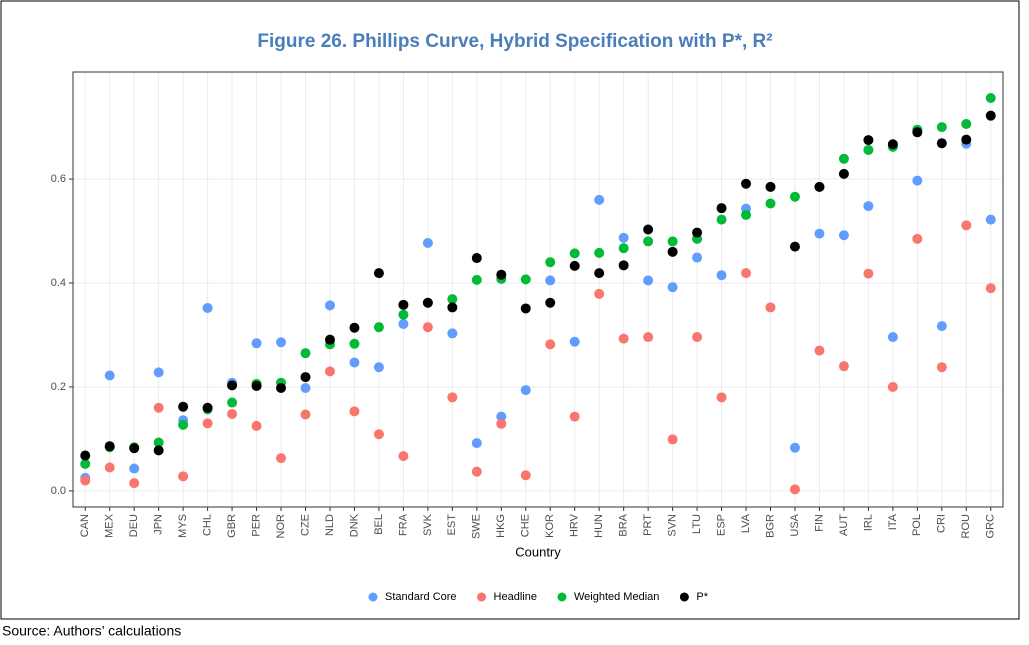 Image resolution: width=1029 pixels, height=645 pixels. What do you see at coordinates (428, 524) in the screenshot?
I see `x-tick-label: SVK` at bounding box center [428, 524].